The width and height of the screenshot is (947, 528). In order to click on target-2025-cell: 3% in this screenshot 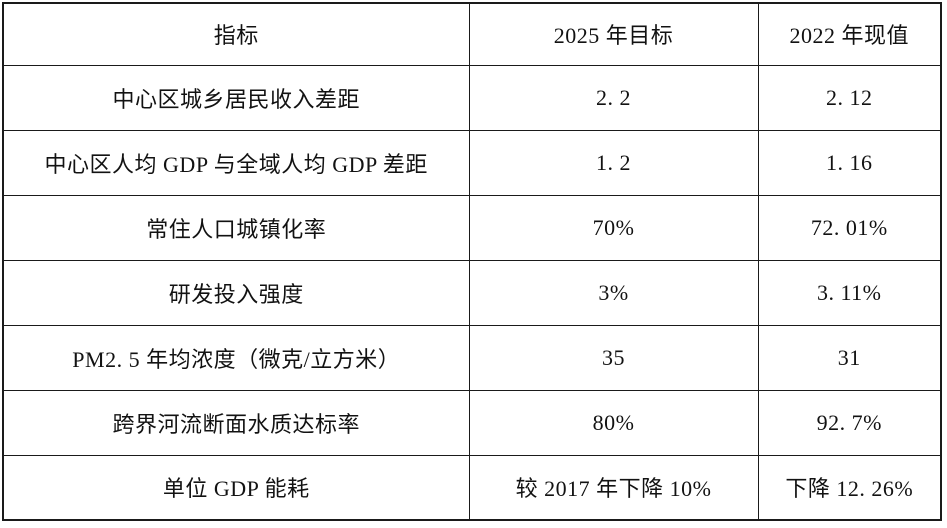, I will do `click(613, 292)`.